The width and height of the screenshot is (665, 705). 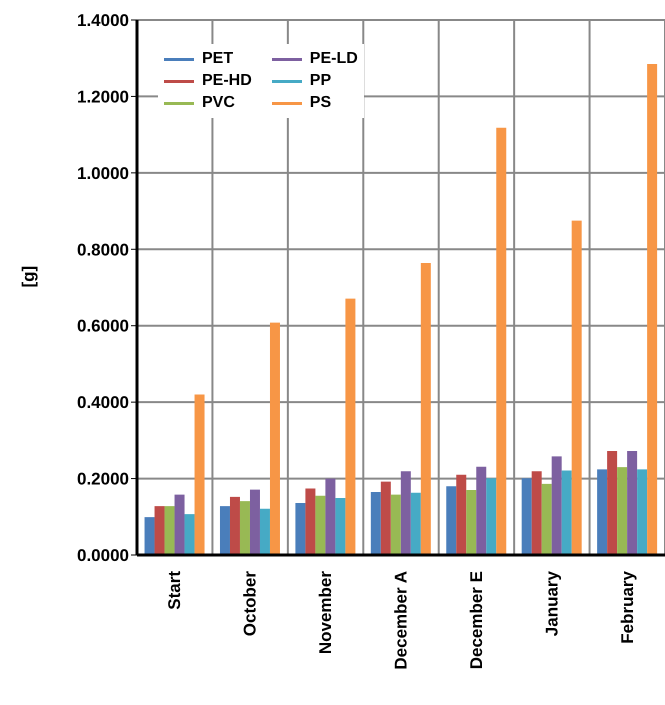 I want to click on x-tick-label: December A, so click(x=401, y=620).